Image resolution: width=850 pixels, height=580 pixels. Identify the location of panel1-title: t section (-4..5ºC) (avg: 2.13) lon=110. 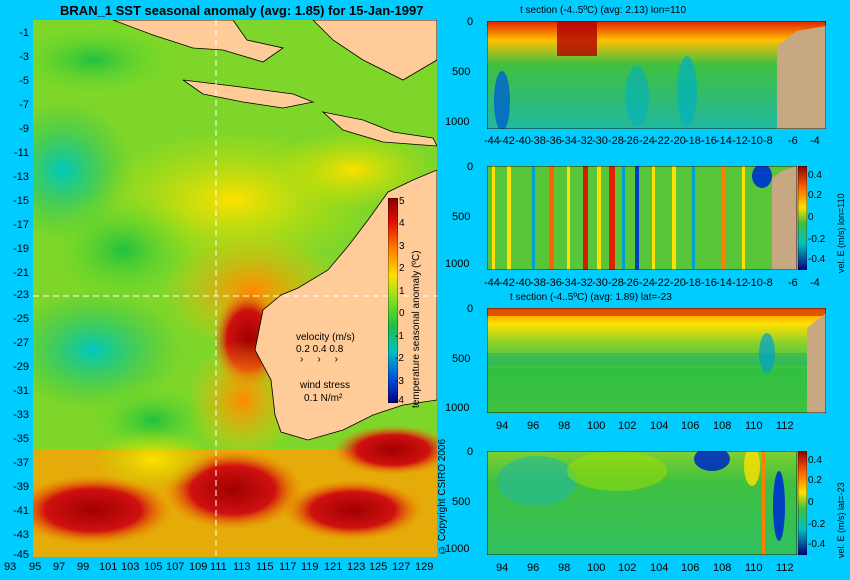
(603, 10).